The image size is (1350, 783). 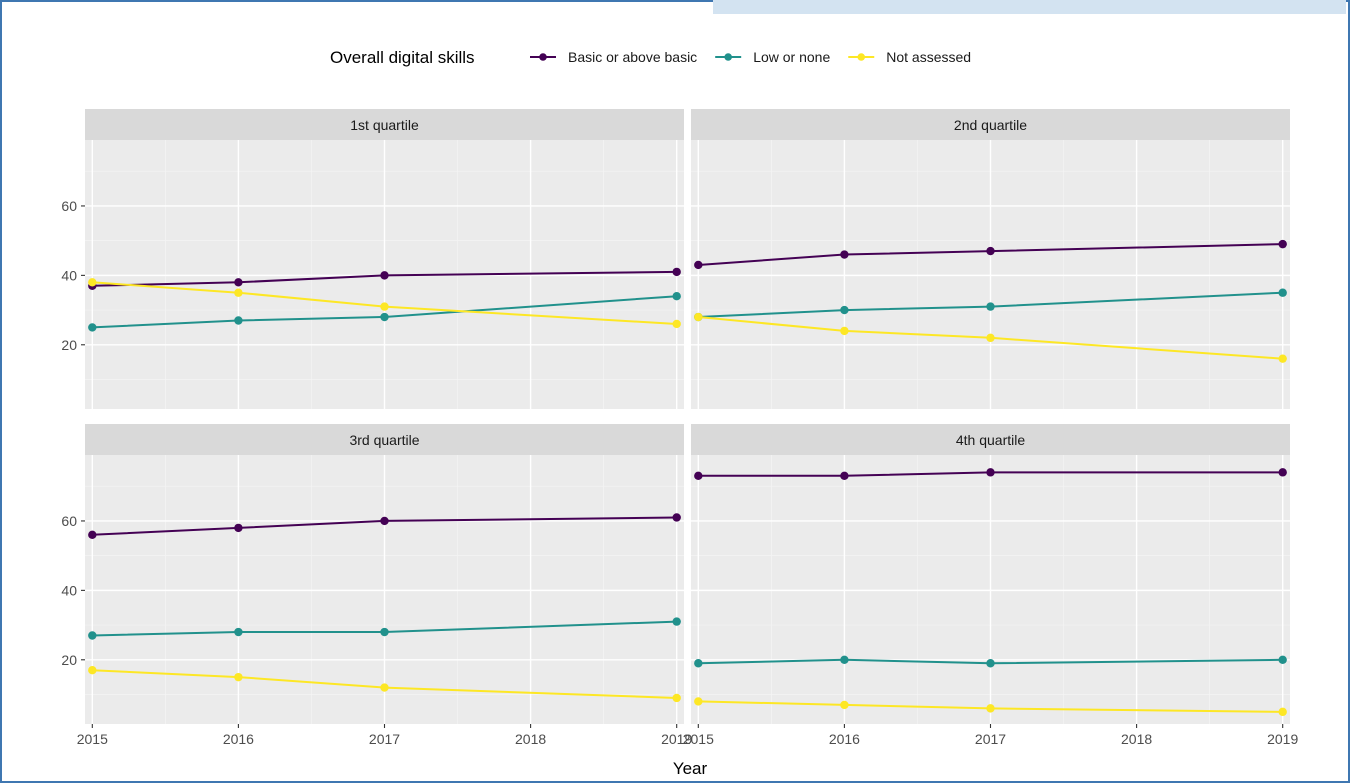 I want to click on facet-title: 2nd quartile, so click(x=990, y=125).